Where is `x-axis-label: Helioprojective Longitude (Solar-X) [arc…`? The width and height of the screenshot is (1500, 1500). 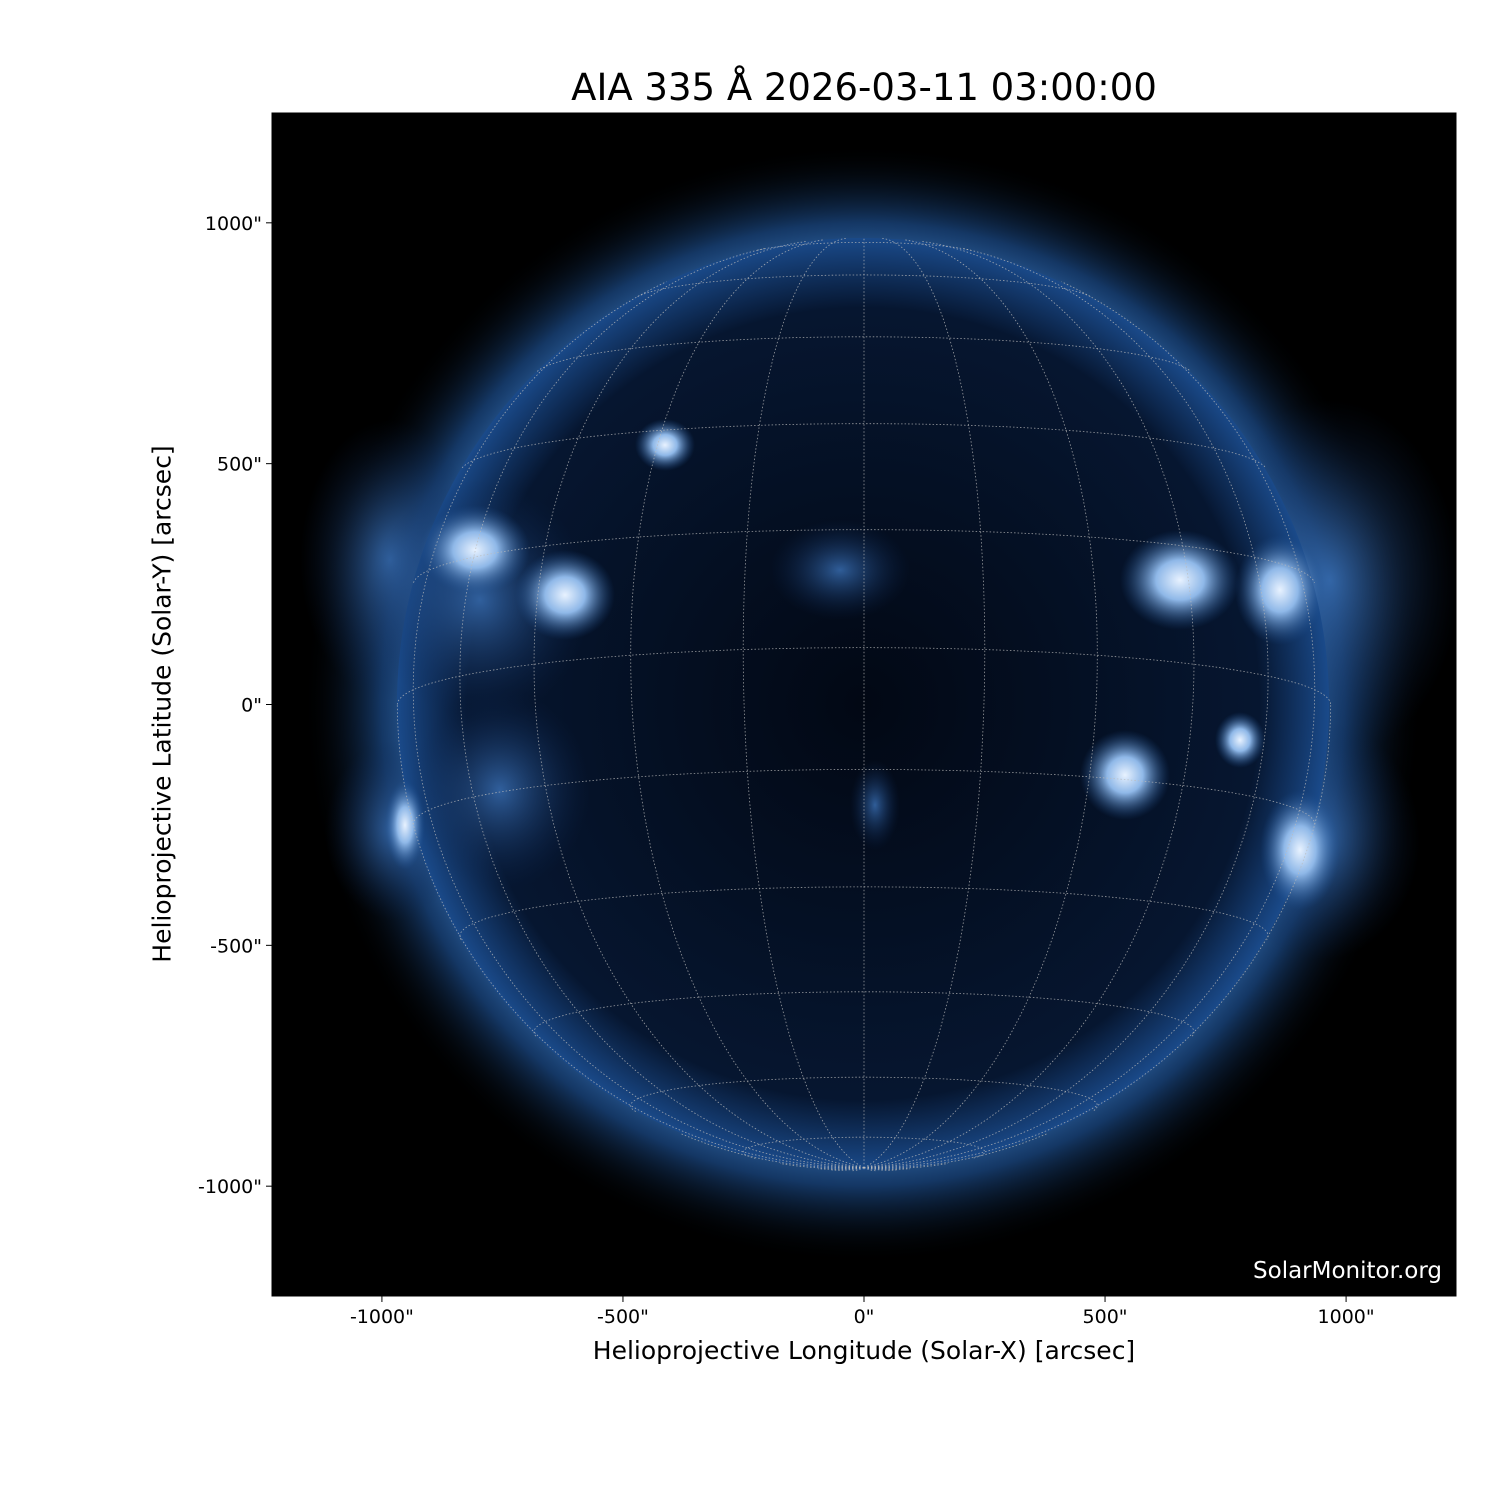
x-axis-label: Helioprojective Longitude (Solar-X) [arc… is located at coordinates (864, 1350).